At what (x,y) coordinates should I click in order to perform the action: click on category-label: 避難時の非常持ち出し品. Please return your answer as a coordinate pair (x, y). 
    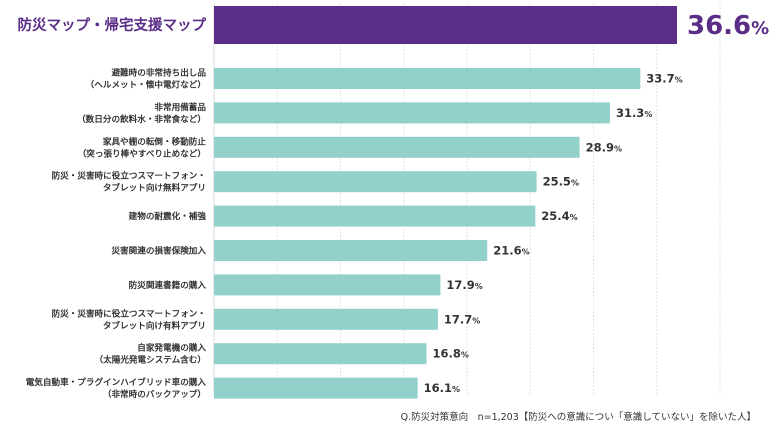
    Looking at the image, I should click on (158, 73).